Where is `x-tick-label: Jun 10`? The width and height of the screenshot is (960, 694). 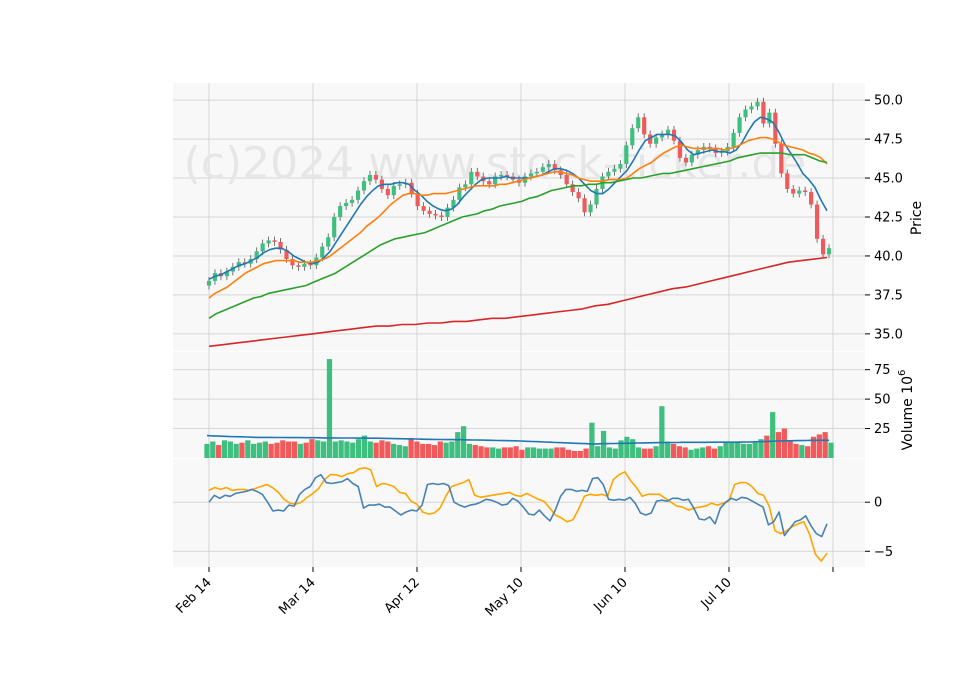 x-tick-label: Jun 10 is located at coordinates (611, 595).